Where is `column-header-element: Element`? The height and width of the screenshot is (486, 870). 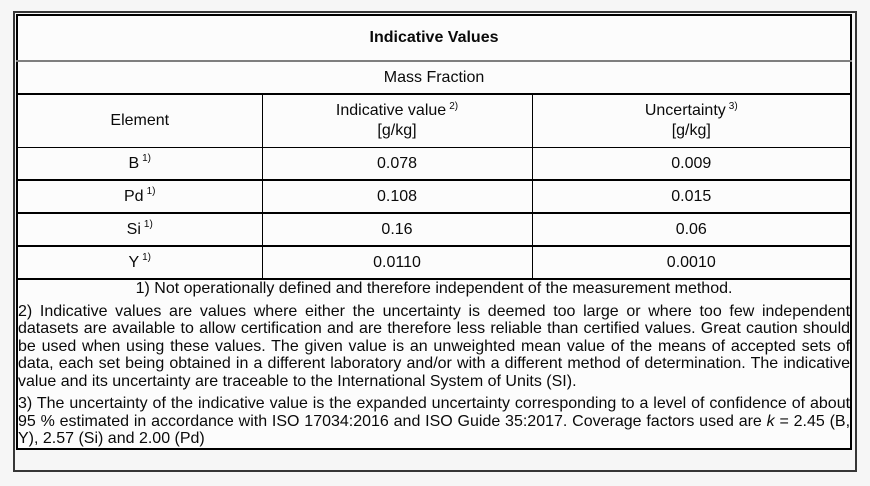
column-header-element: Element is located at coordinates (139, 121).